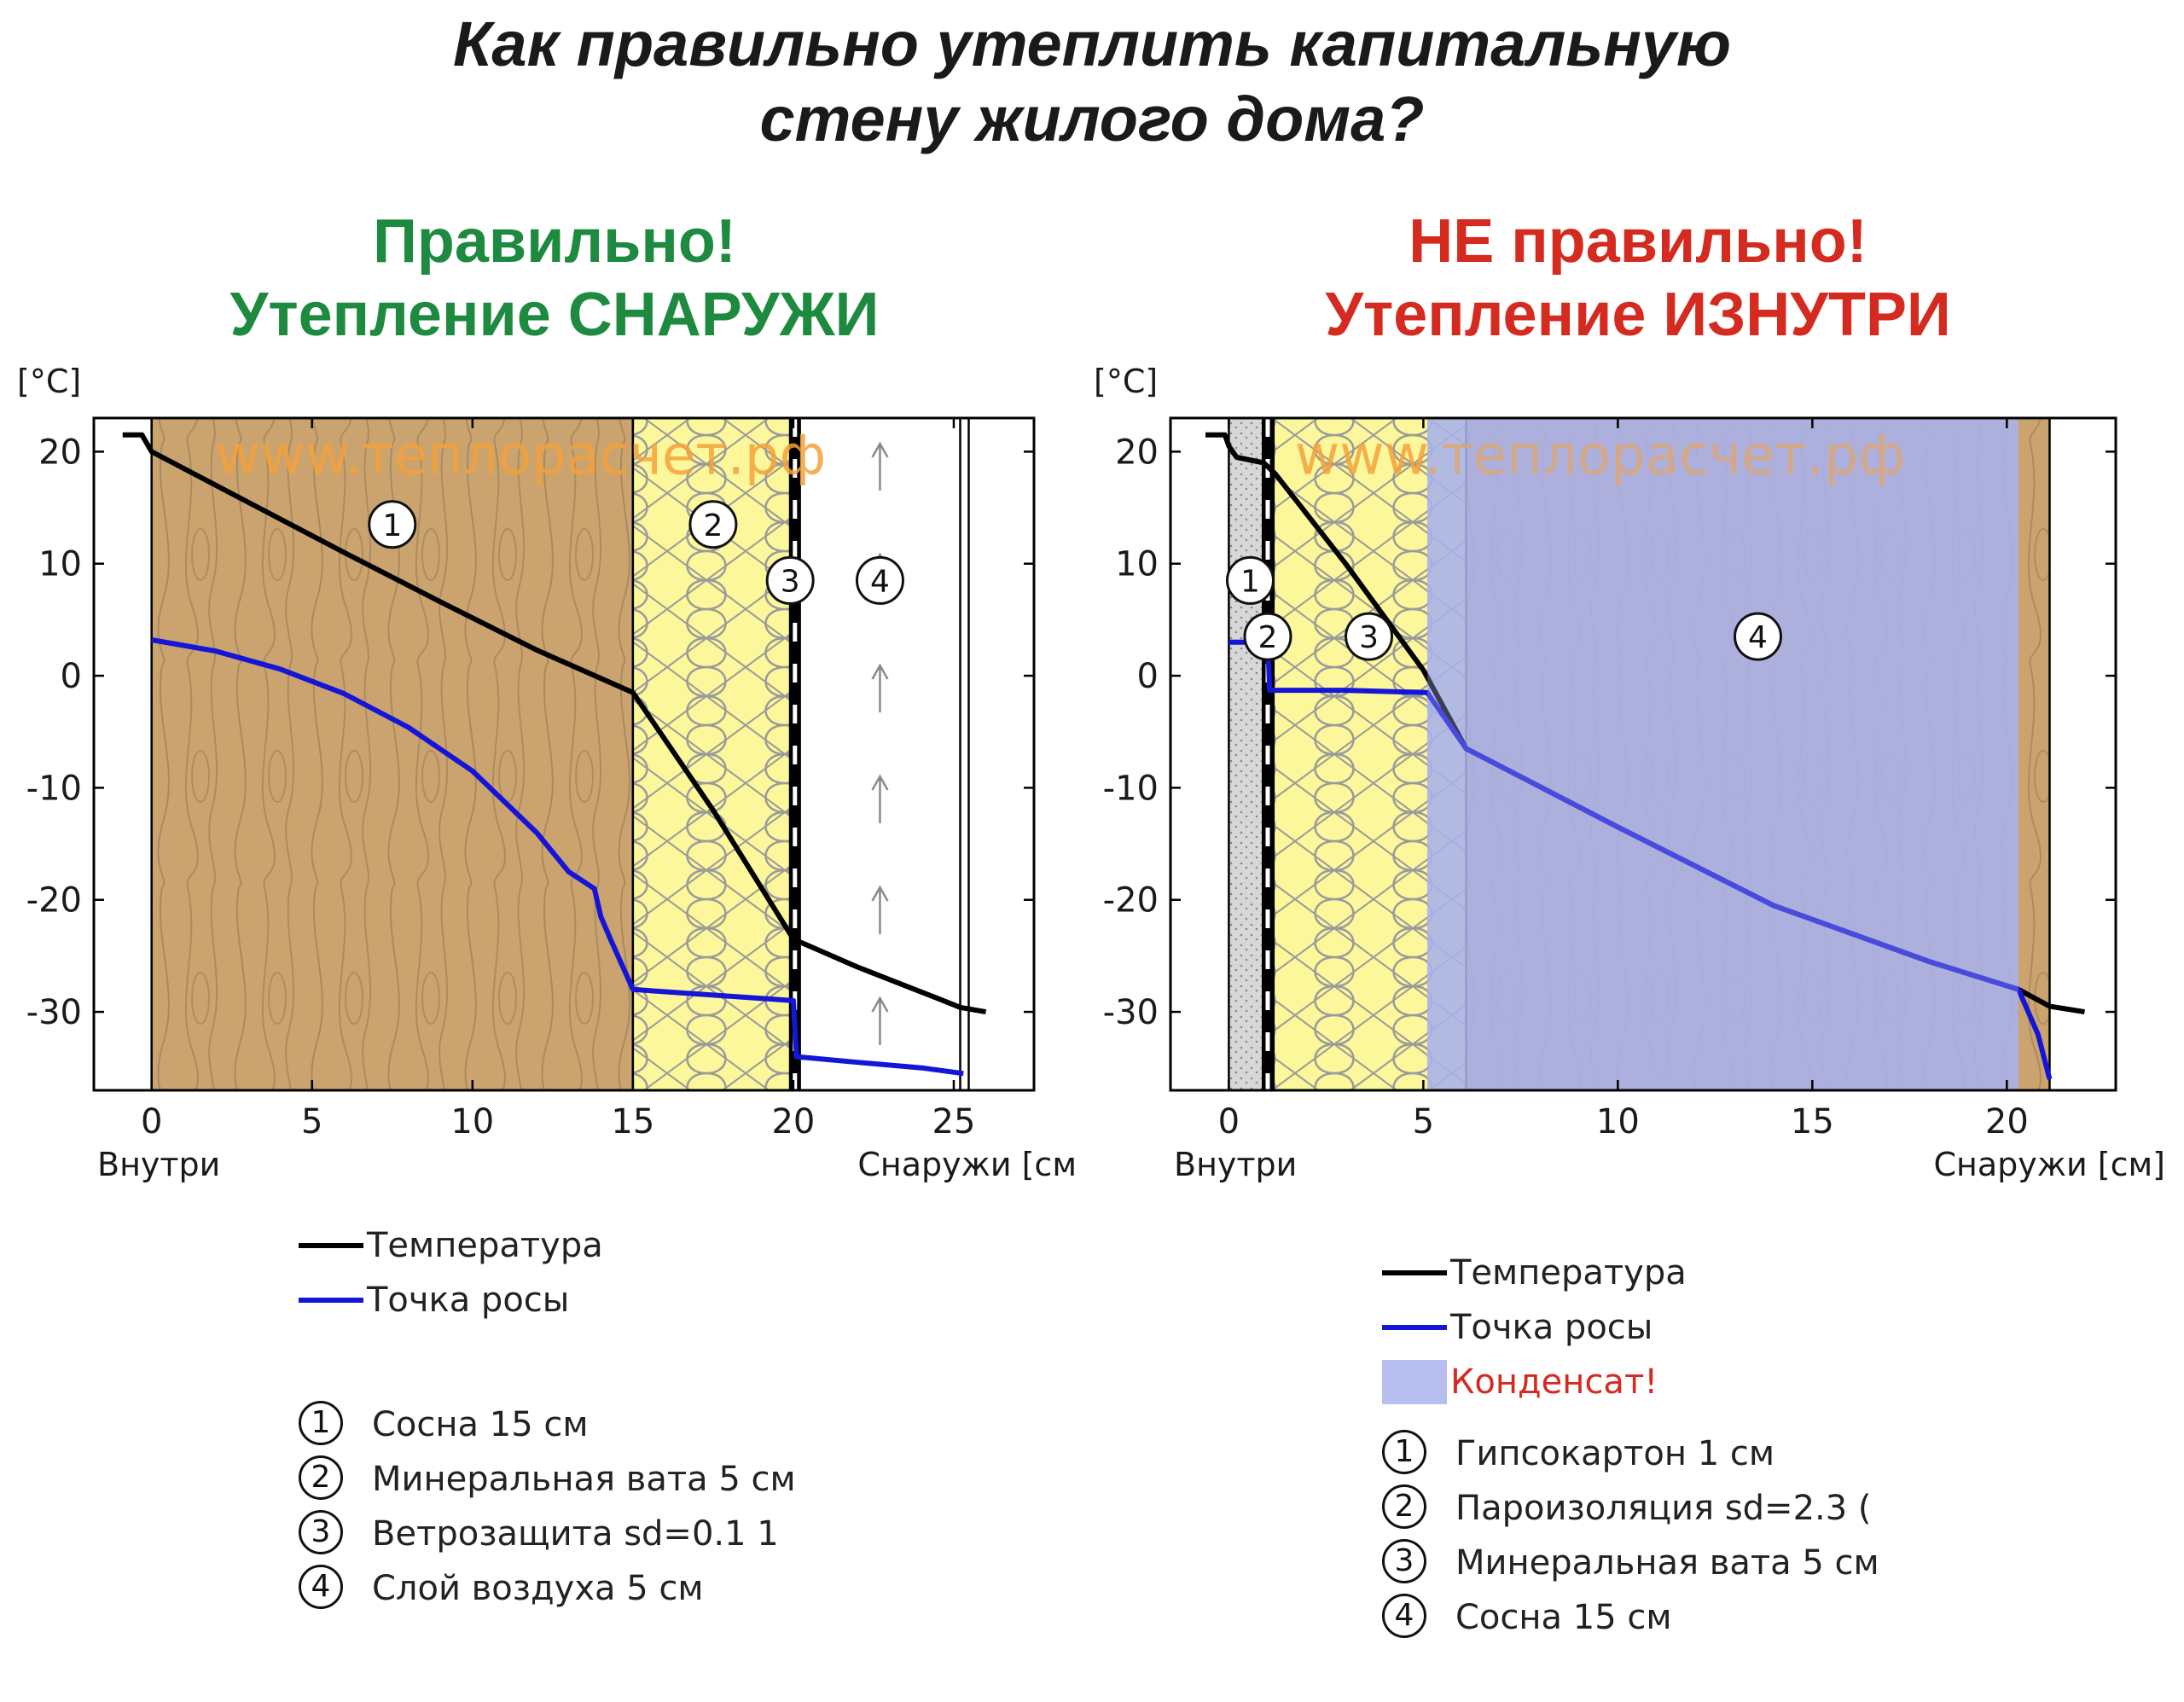 This screenshot has width=2184, height=1702. I want to click on left-legend-layer: 1 Сосна 15 см, so click(615, 1424).